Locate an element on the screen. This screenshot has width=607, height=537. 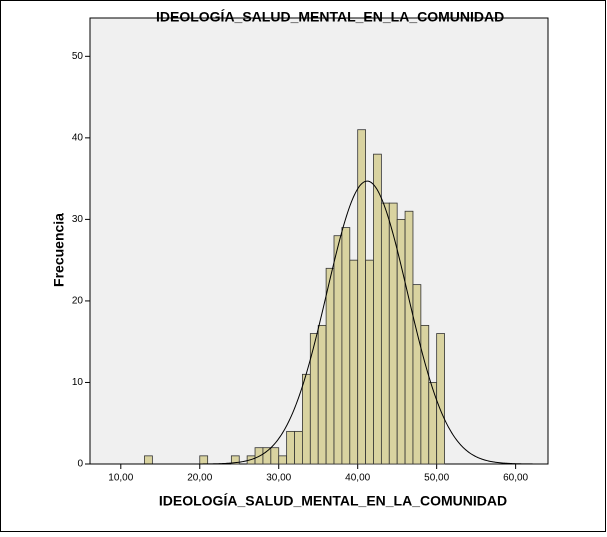
y-tick-label: 40 is located at coordinates (78, 137).